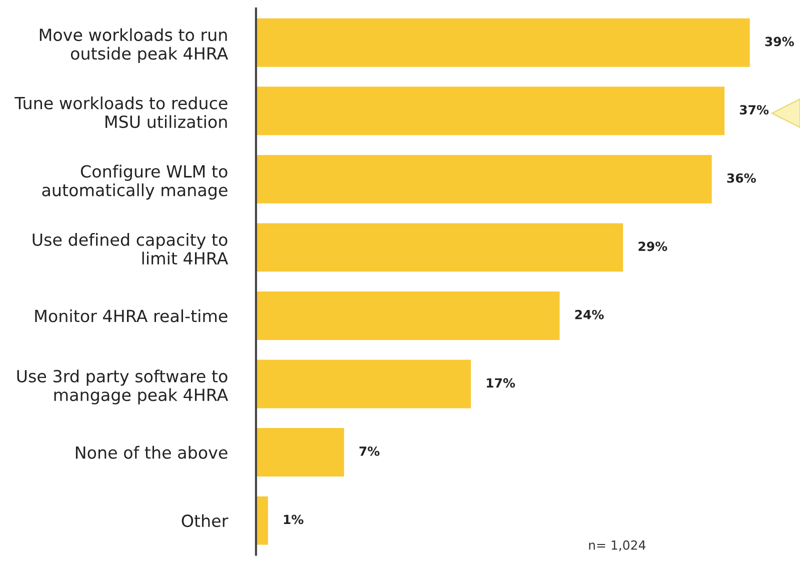 This screenshot has height=566, width=800. What do you see at coordinates (617, 546) in the screenshot?
I see `annotation: n= 1,024` at bounding box center [617, 546].